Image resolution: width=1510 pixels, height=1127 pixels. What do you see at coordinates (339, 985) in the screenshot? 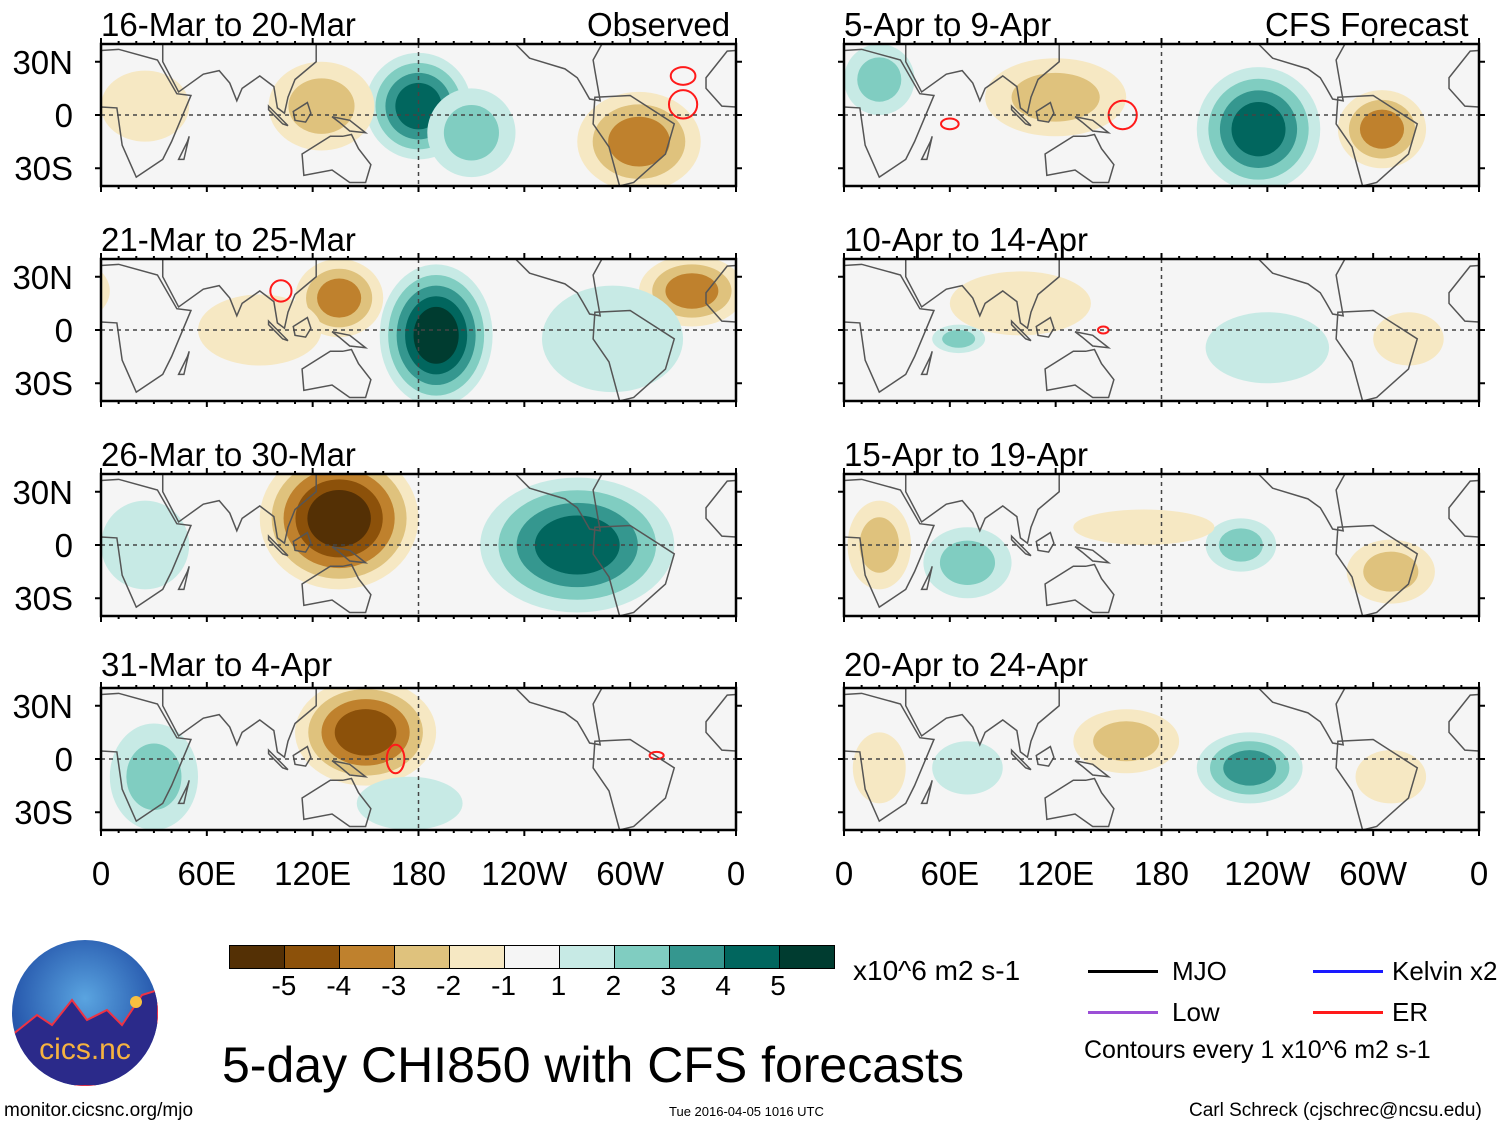
I see `colorbar-label: -4` at bounding box center [339, 985].